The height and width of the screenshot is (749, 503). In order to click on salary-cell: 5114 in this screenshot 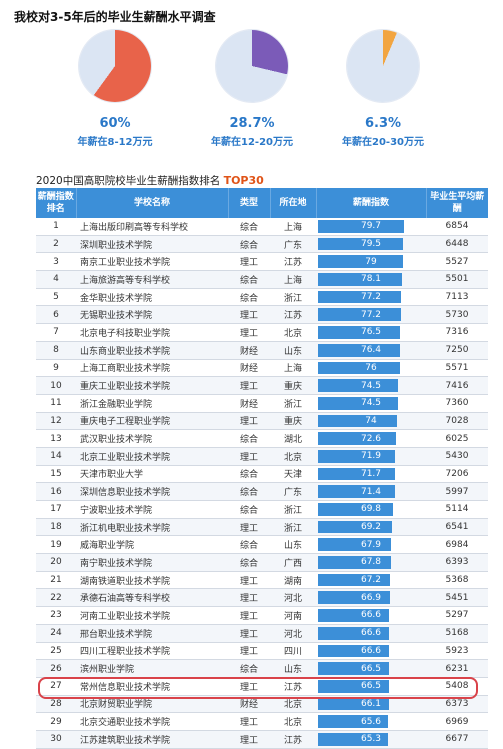, I will do `click(457, 509)`.